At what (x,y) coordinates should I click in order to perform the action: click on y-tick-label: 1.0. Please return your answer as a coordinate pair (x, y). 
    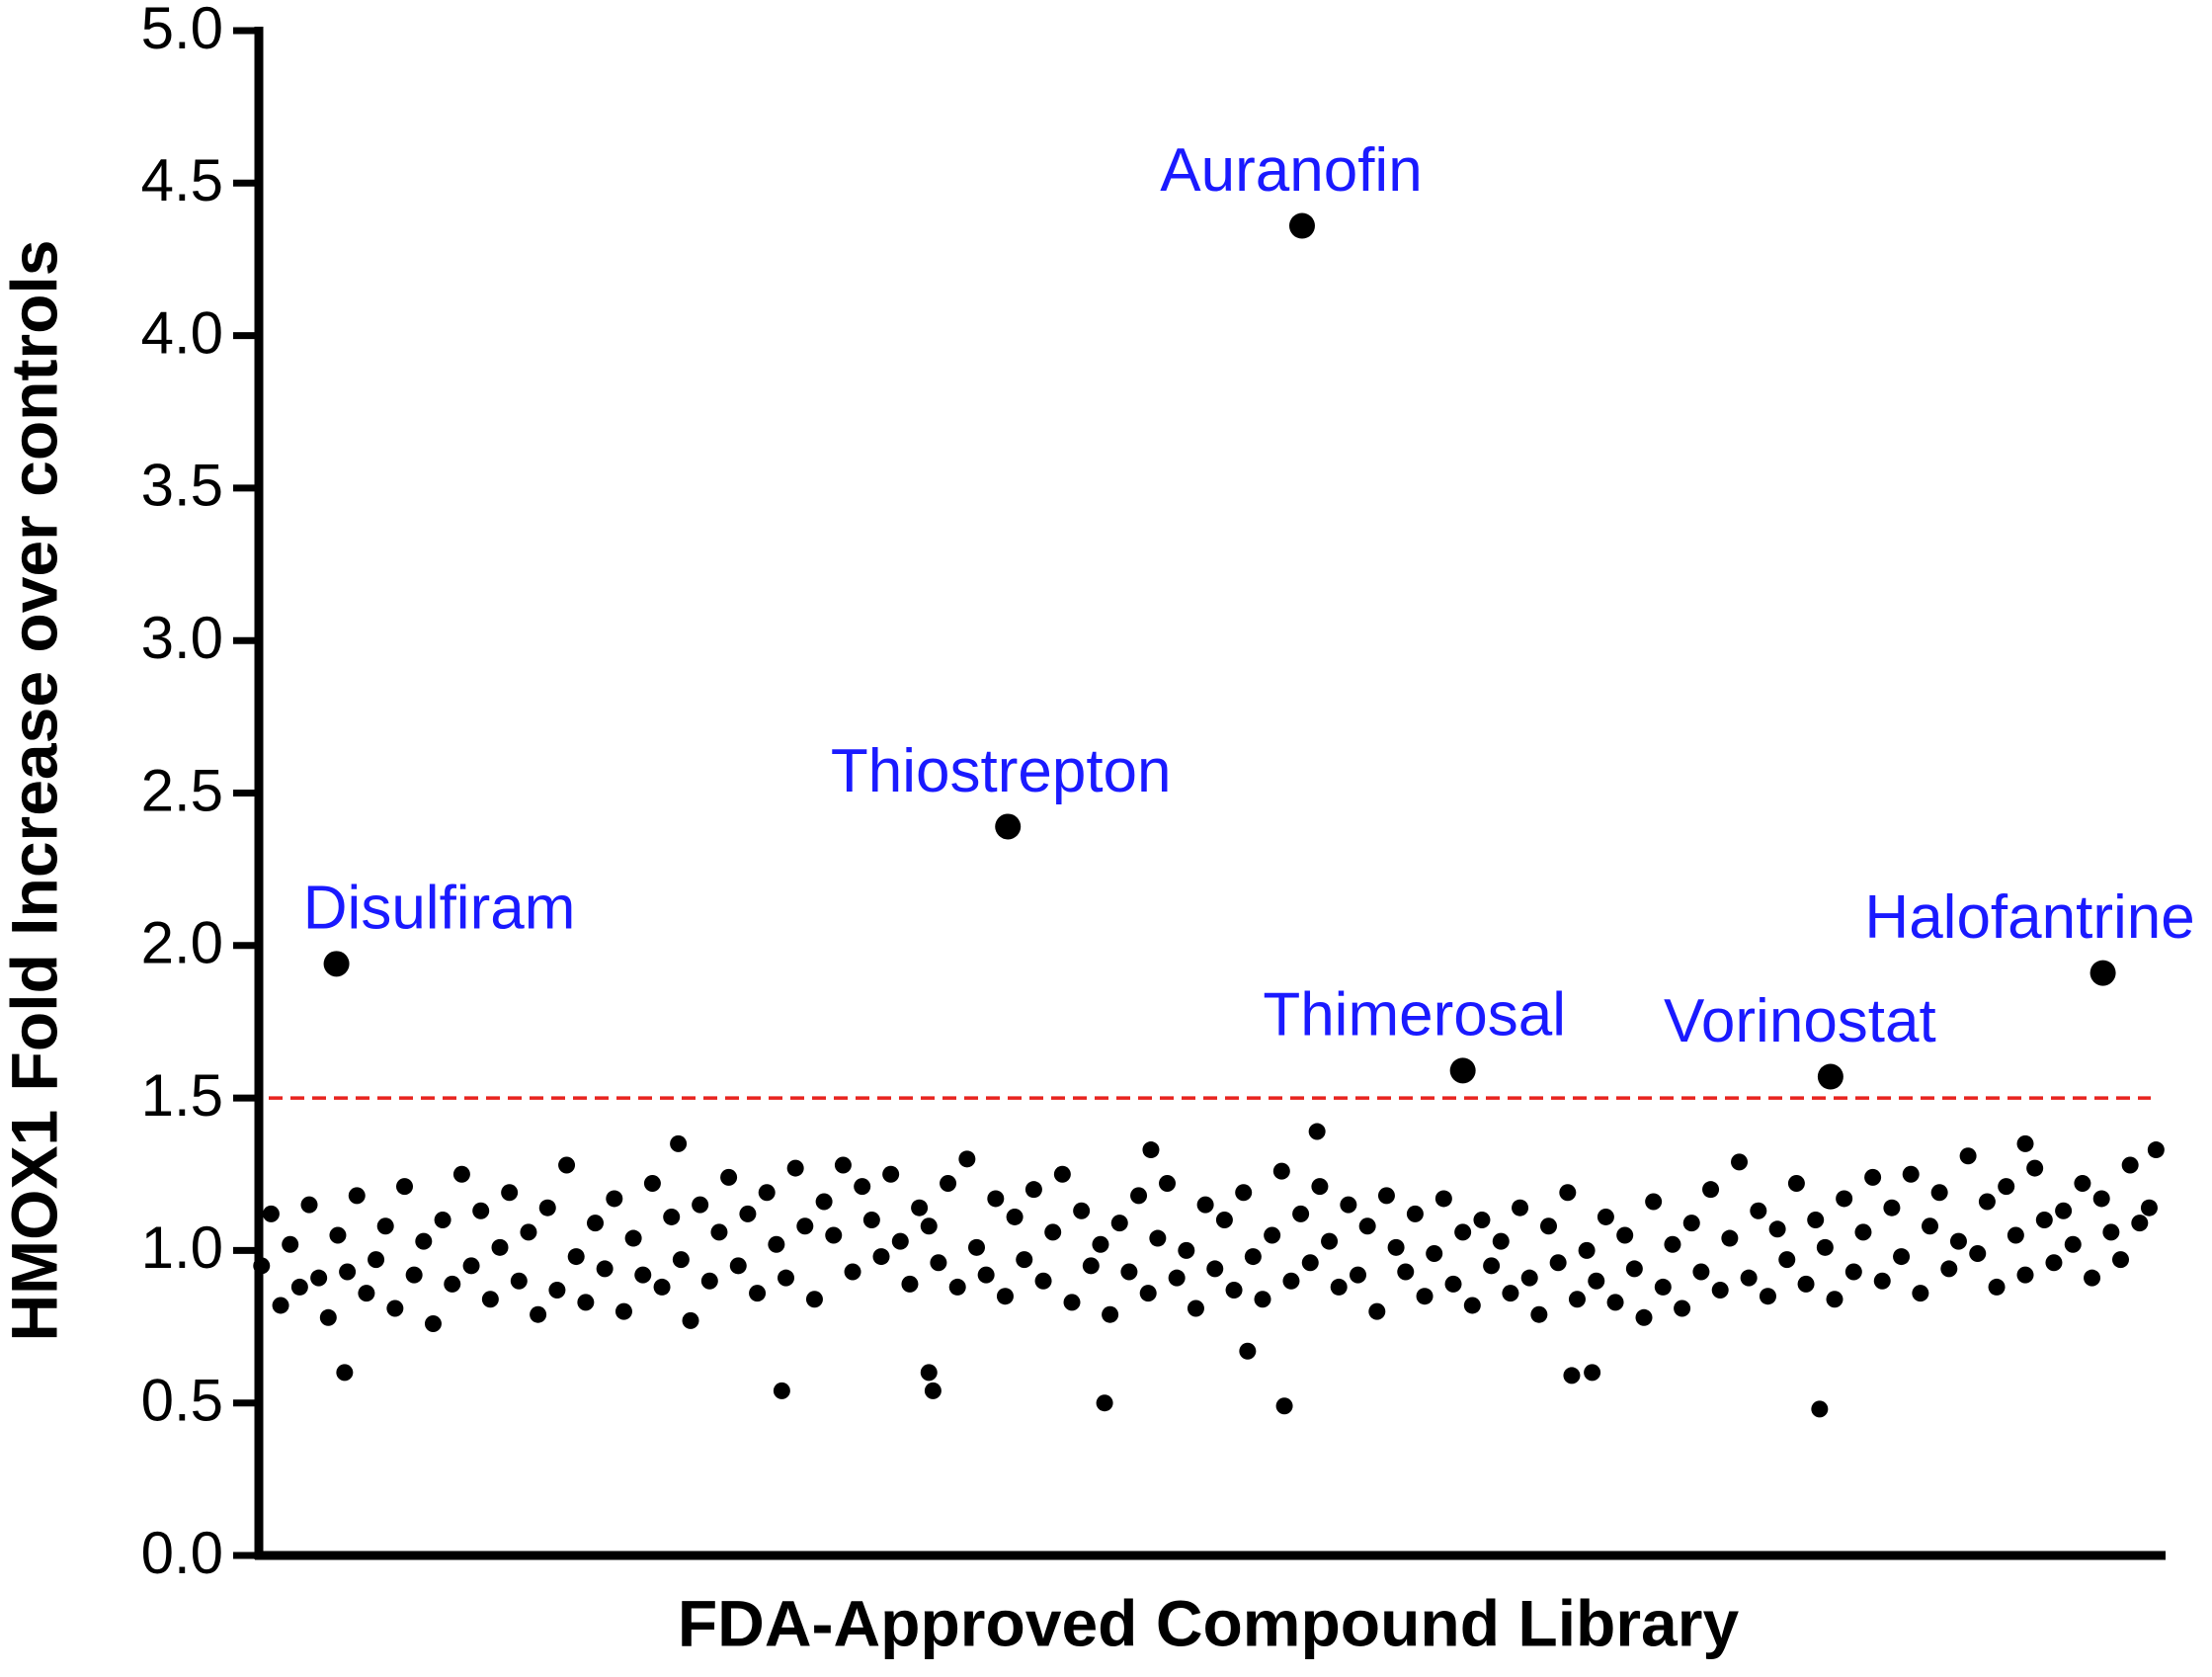
    Looking at the image, I should click on (182, 1248).